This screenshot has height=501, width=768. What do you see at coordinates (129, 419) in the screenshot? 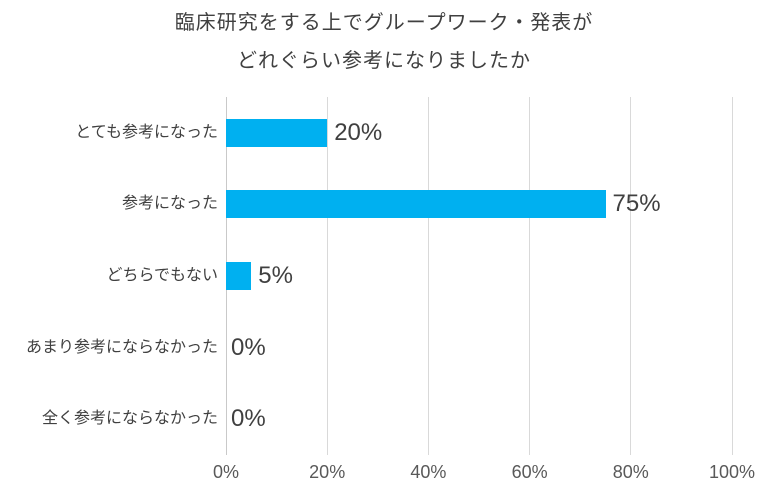
I see `category-label: 全く参考にならなかった` at bounding box center [129, 419].